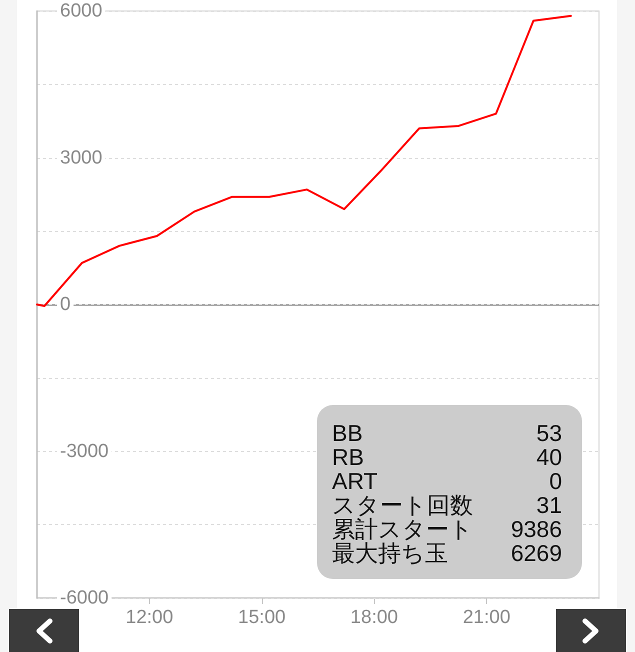  What do you see at coordinates (348, 433) in the screenshot?
I see `annotation: BB` at bounding box center [348, 433].